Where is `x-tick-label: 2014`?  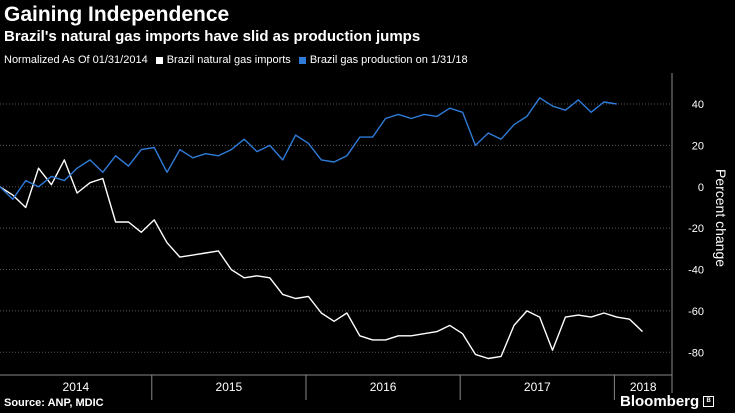
x-tick-label: 2014 is located at coordinates (76, 387).